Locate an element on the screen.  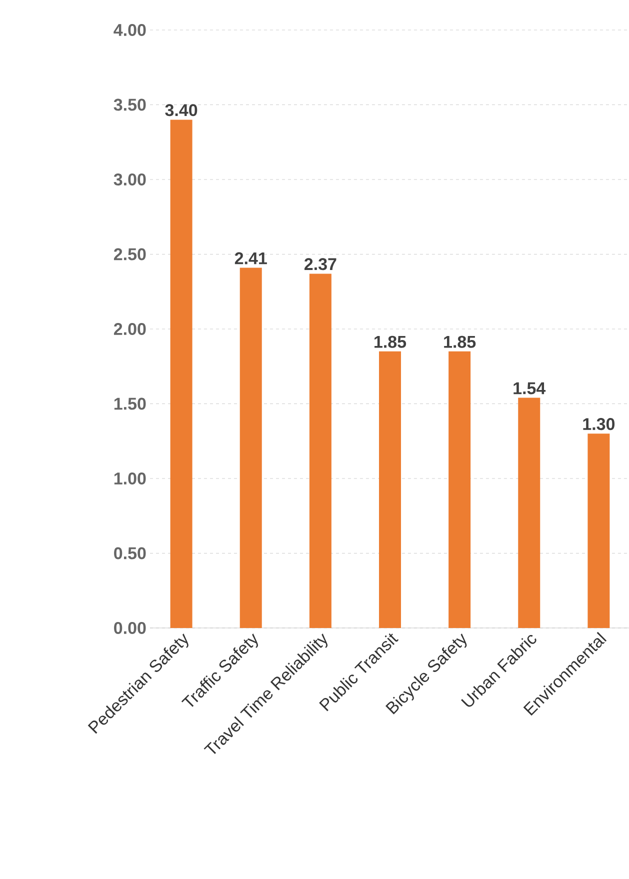
data-label: 2.41 is located at coordinates (250, 258).